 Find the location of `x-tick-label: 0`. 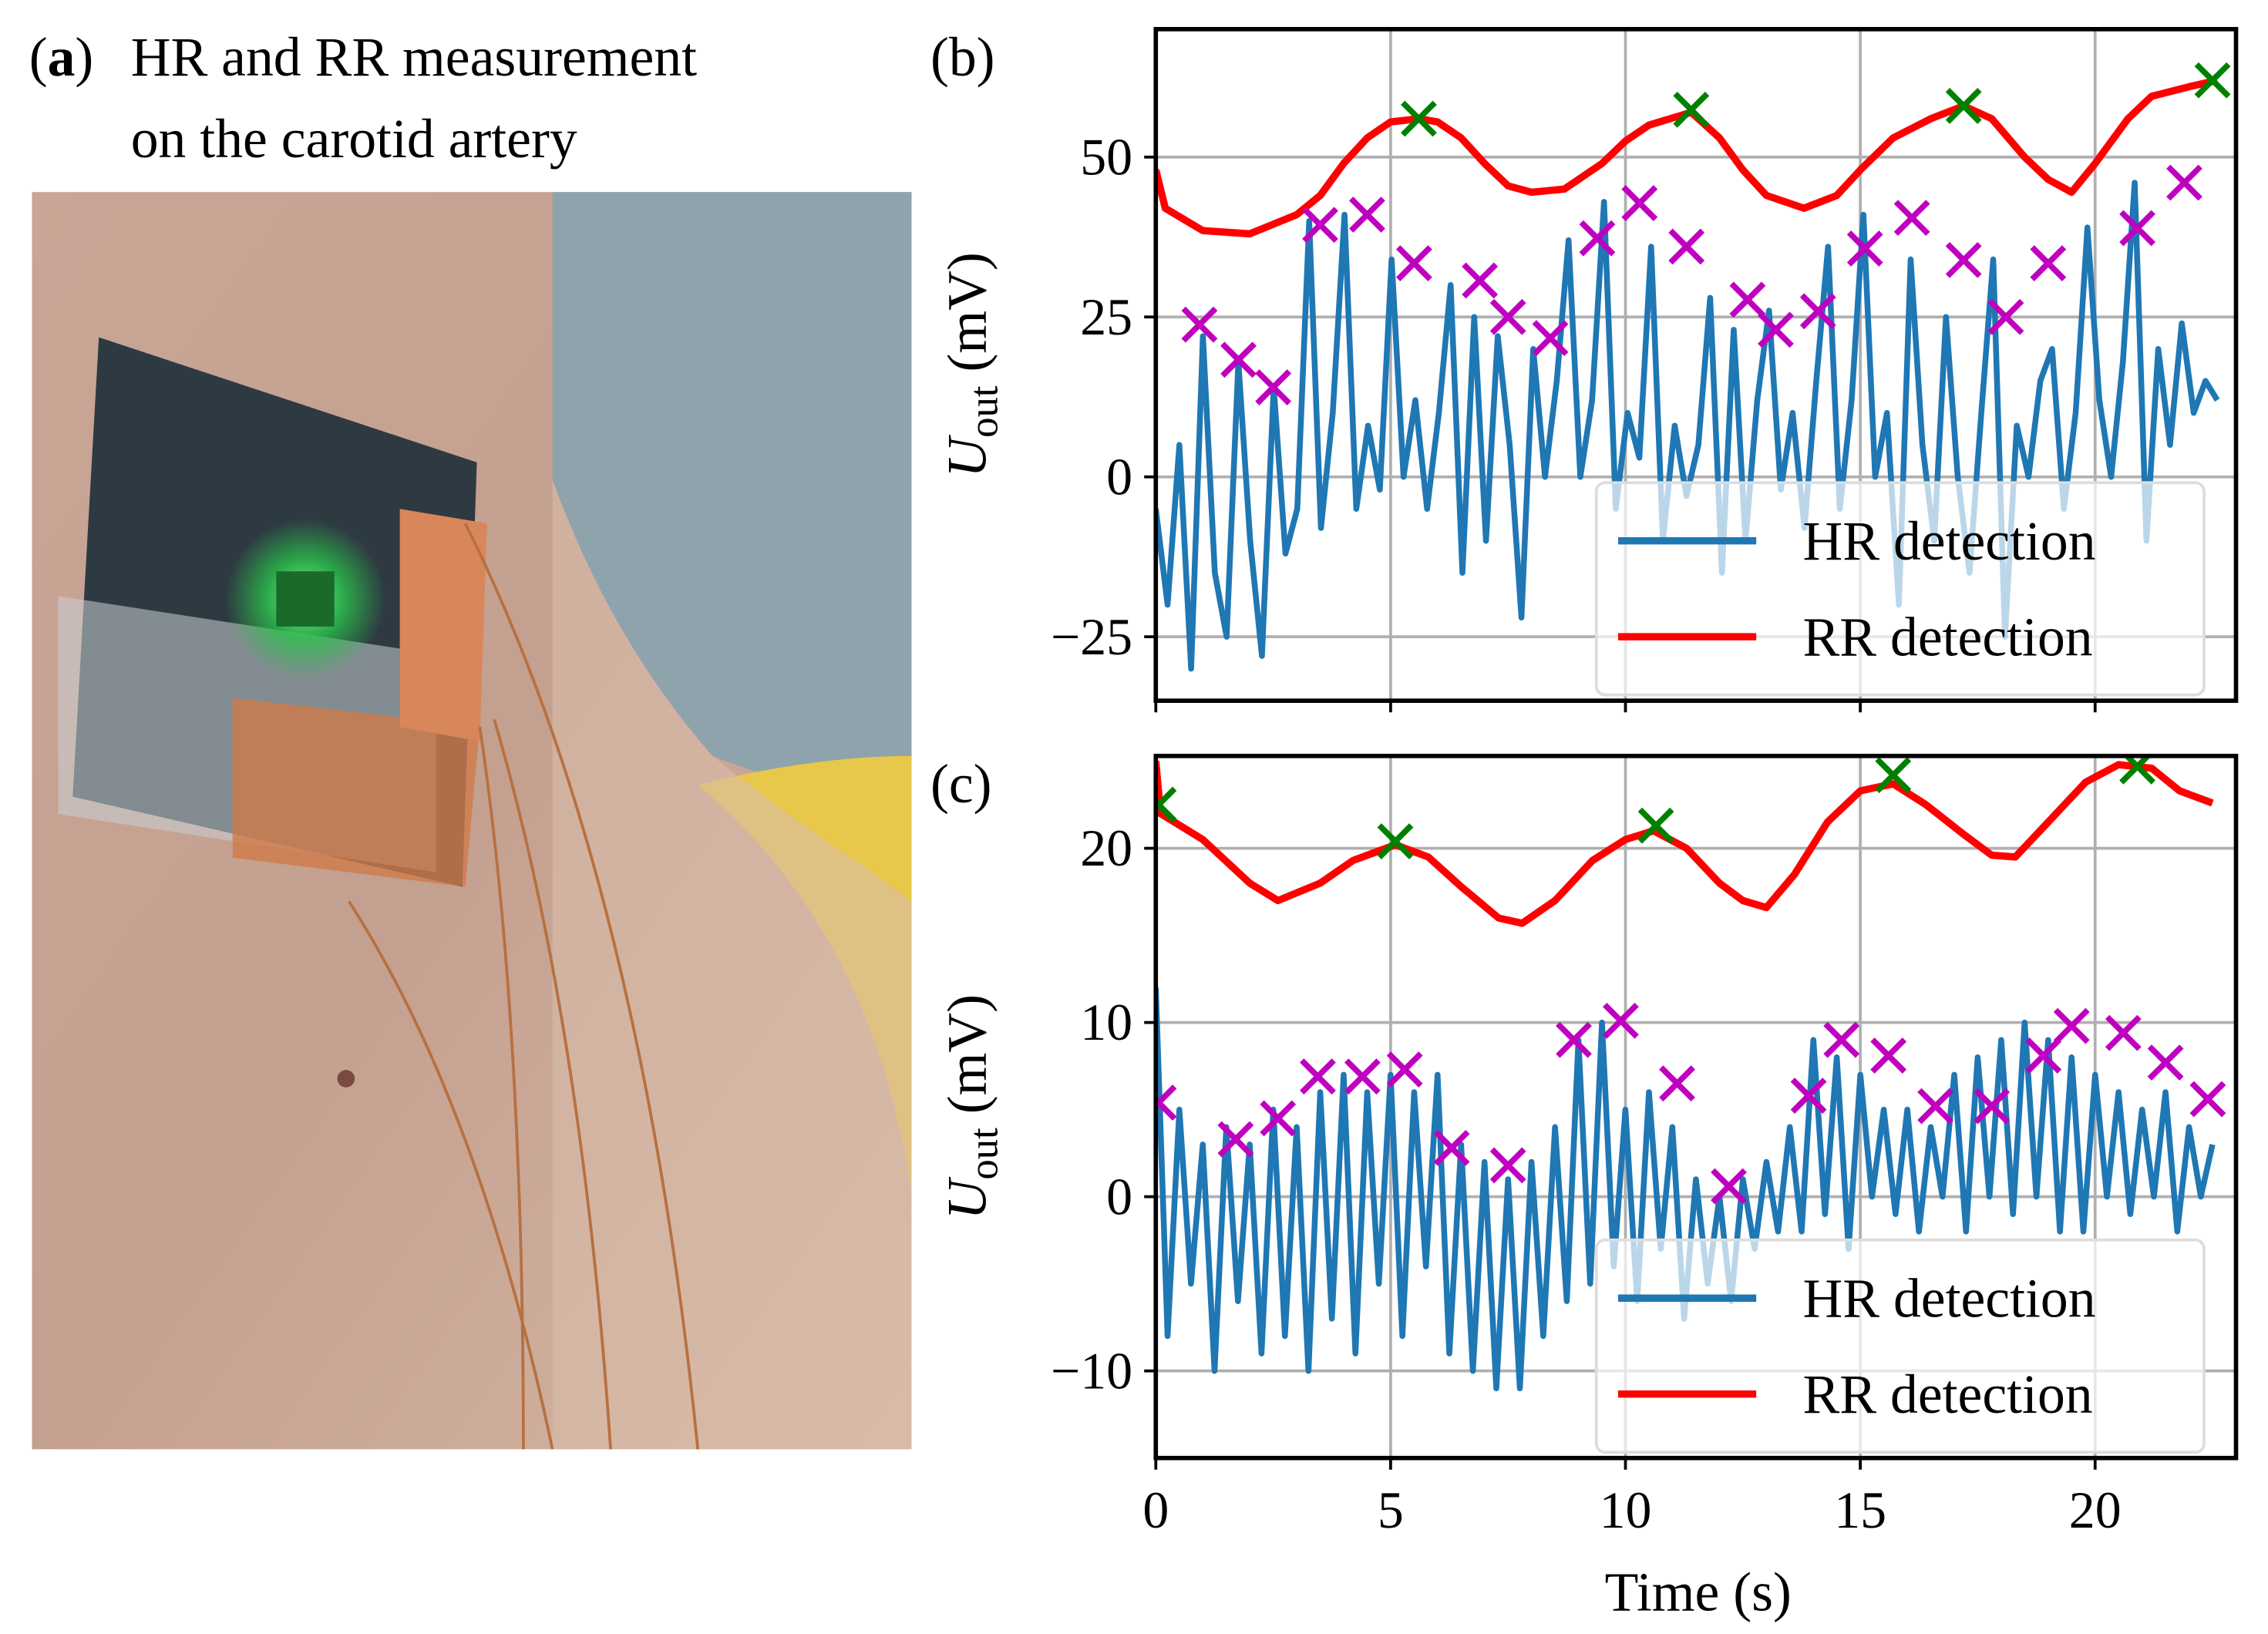

x-tick-label: 0 is located at coordinates (1155, 1510).